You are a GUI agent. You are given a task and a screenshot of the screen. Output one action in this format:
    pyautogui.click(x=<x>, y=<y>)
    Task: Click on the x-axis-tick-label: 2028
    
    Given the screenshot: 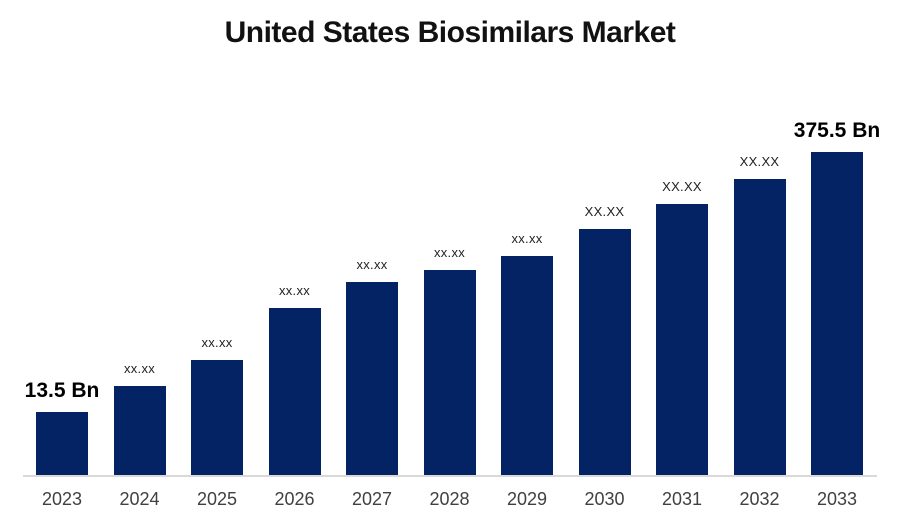 What is the action you would take?
    pyautogui.click(x=449, y=499)
    